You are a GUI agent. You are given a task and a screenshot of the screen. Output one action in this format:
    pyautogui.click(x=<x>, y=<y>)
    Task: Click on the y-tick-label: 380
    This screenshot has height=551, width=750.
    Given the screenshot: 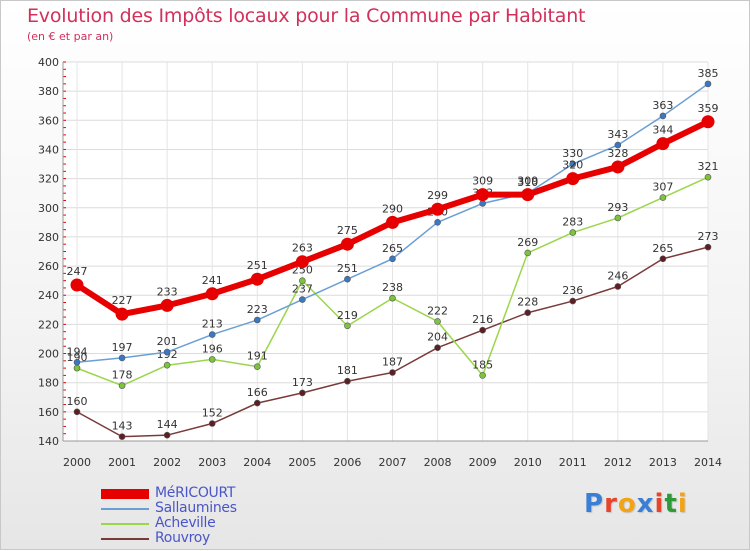 What is the action you would take?
    pyautogui.click(x=48, y=91)
    